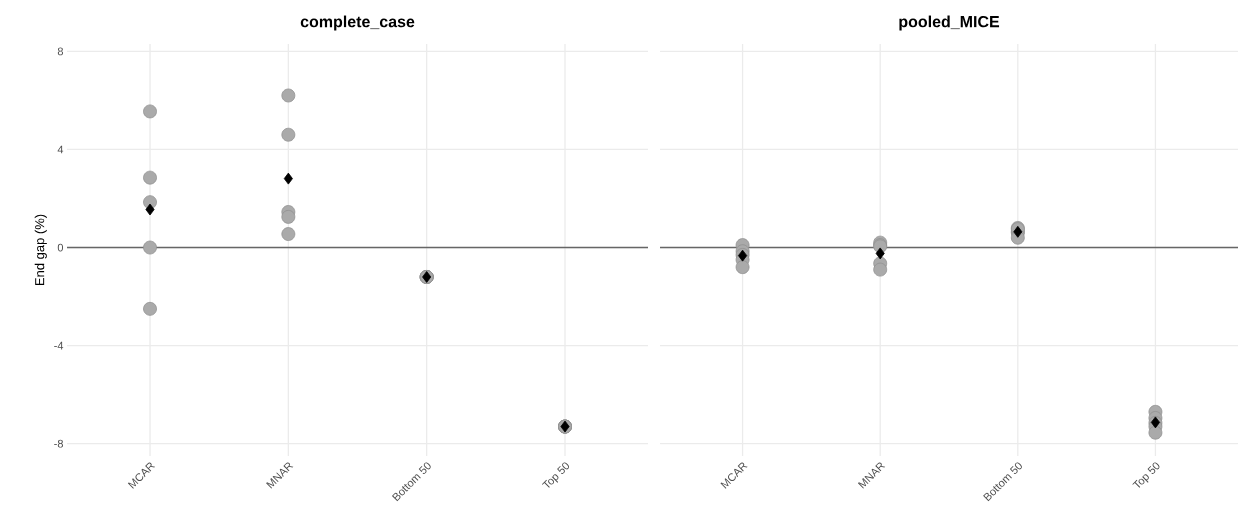  I want to click on y-tick-label: -4, so click(59, 345).